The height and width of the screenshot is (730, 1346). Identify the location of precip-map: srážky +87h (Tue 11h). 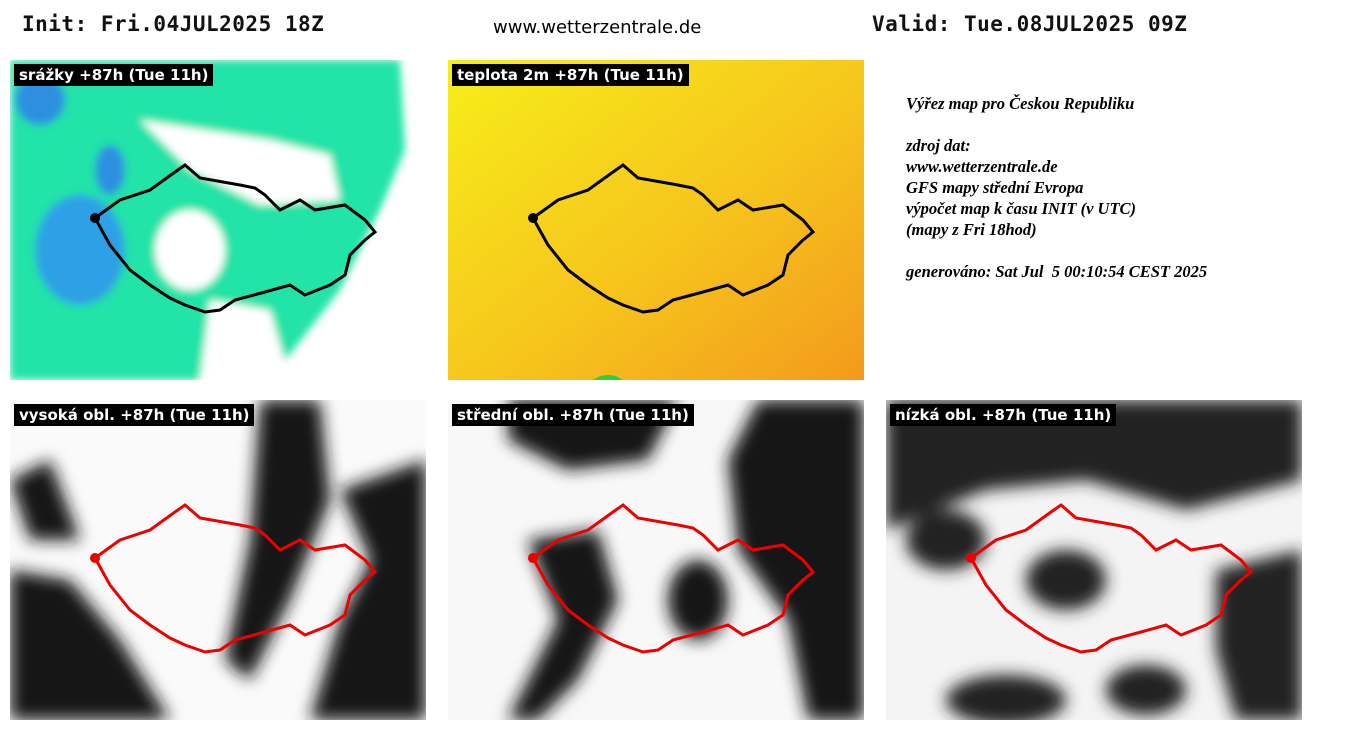
(218, 220).